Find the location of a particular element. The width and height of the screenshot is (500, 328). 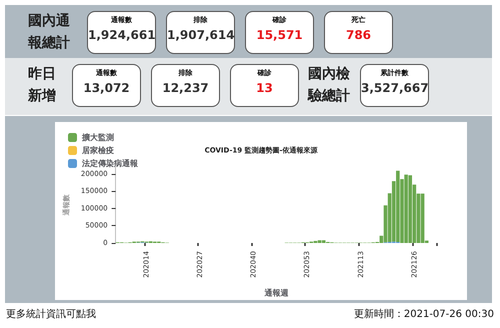

text: 國內檢驗總計 is located at coordinates (329, 85).